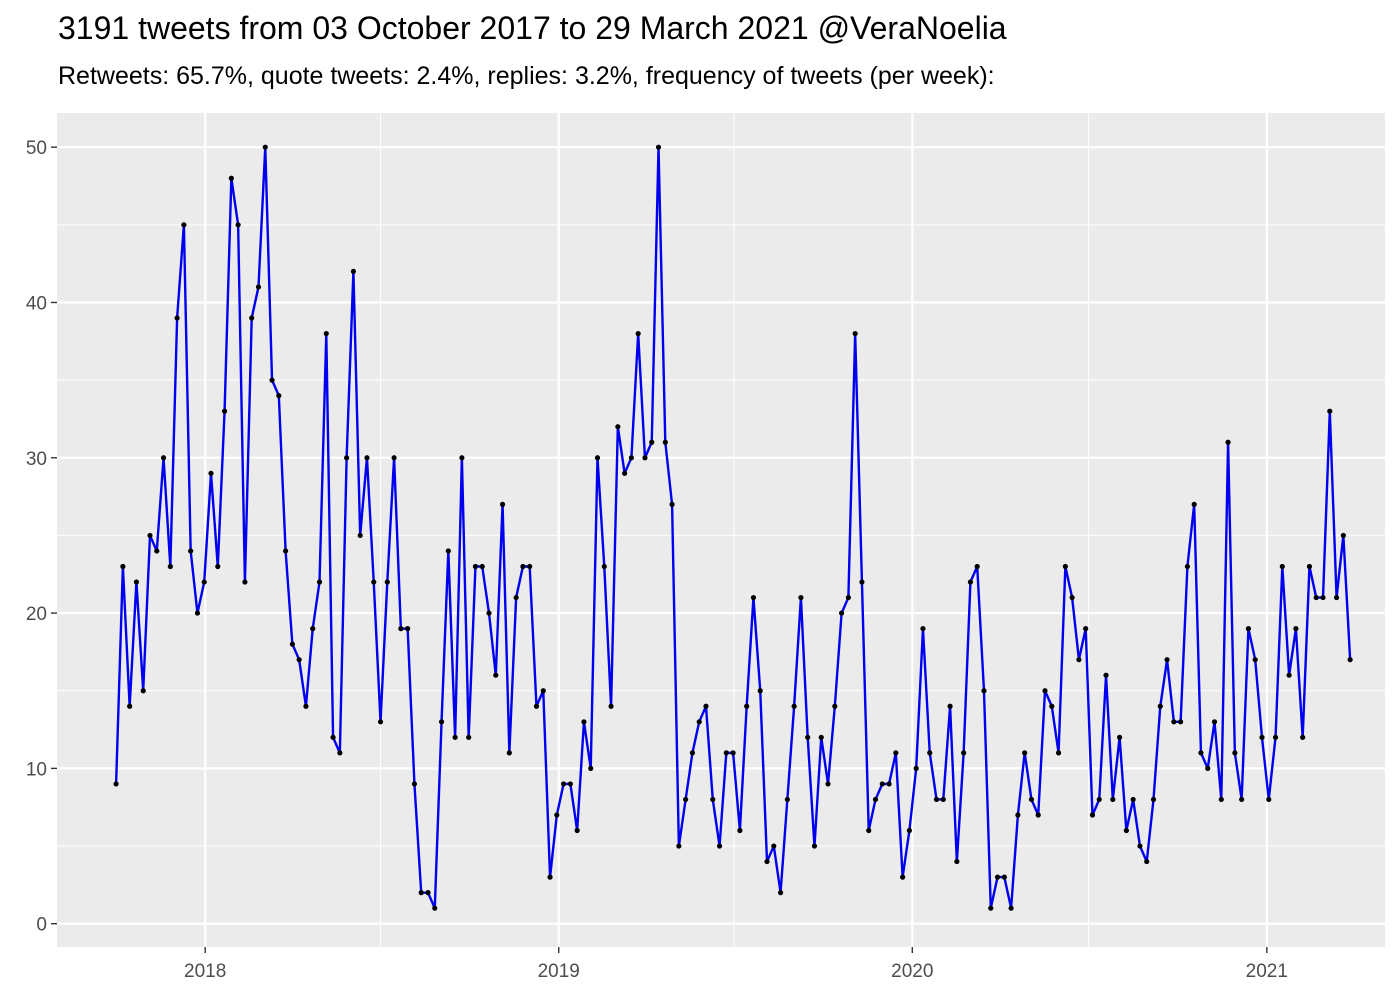  What do you see at coordinates (912, 971) in the screenshot?
I see `x-tick-label: 2020` at bounding box center [912, 971].